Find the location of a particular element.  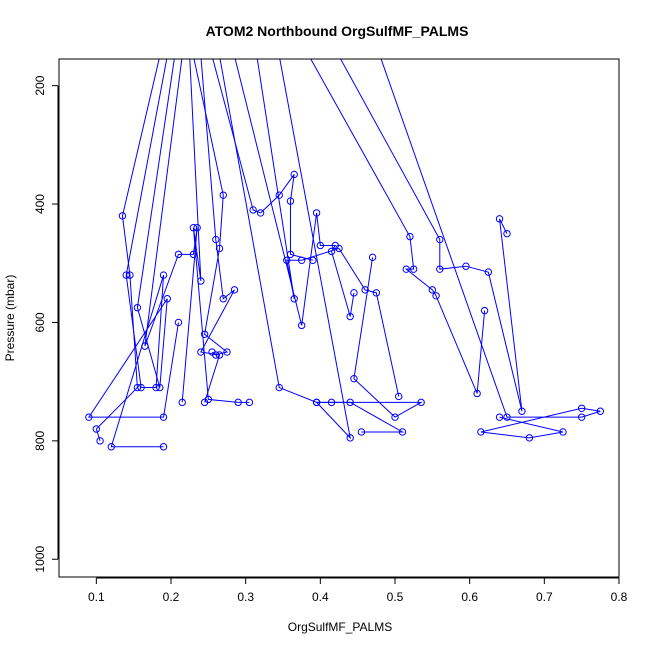

x-tick-label: 0.7 is located at coordinates (544, 597).